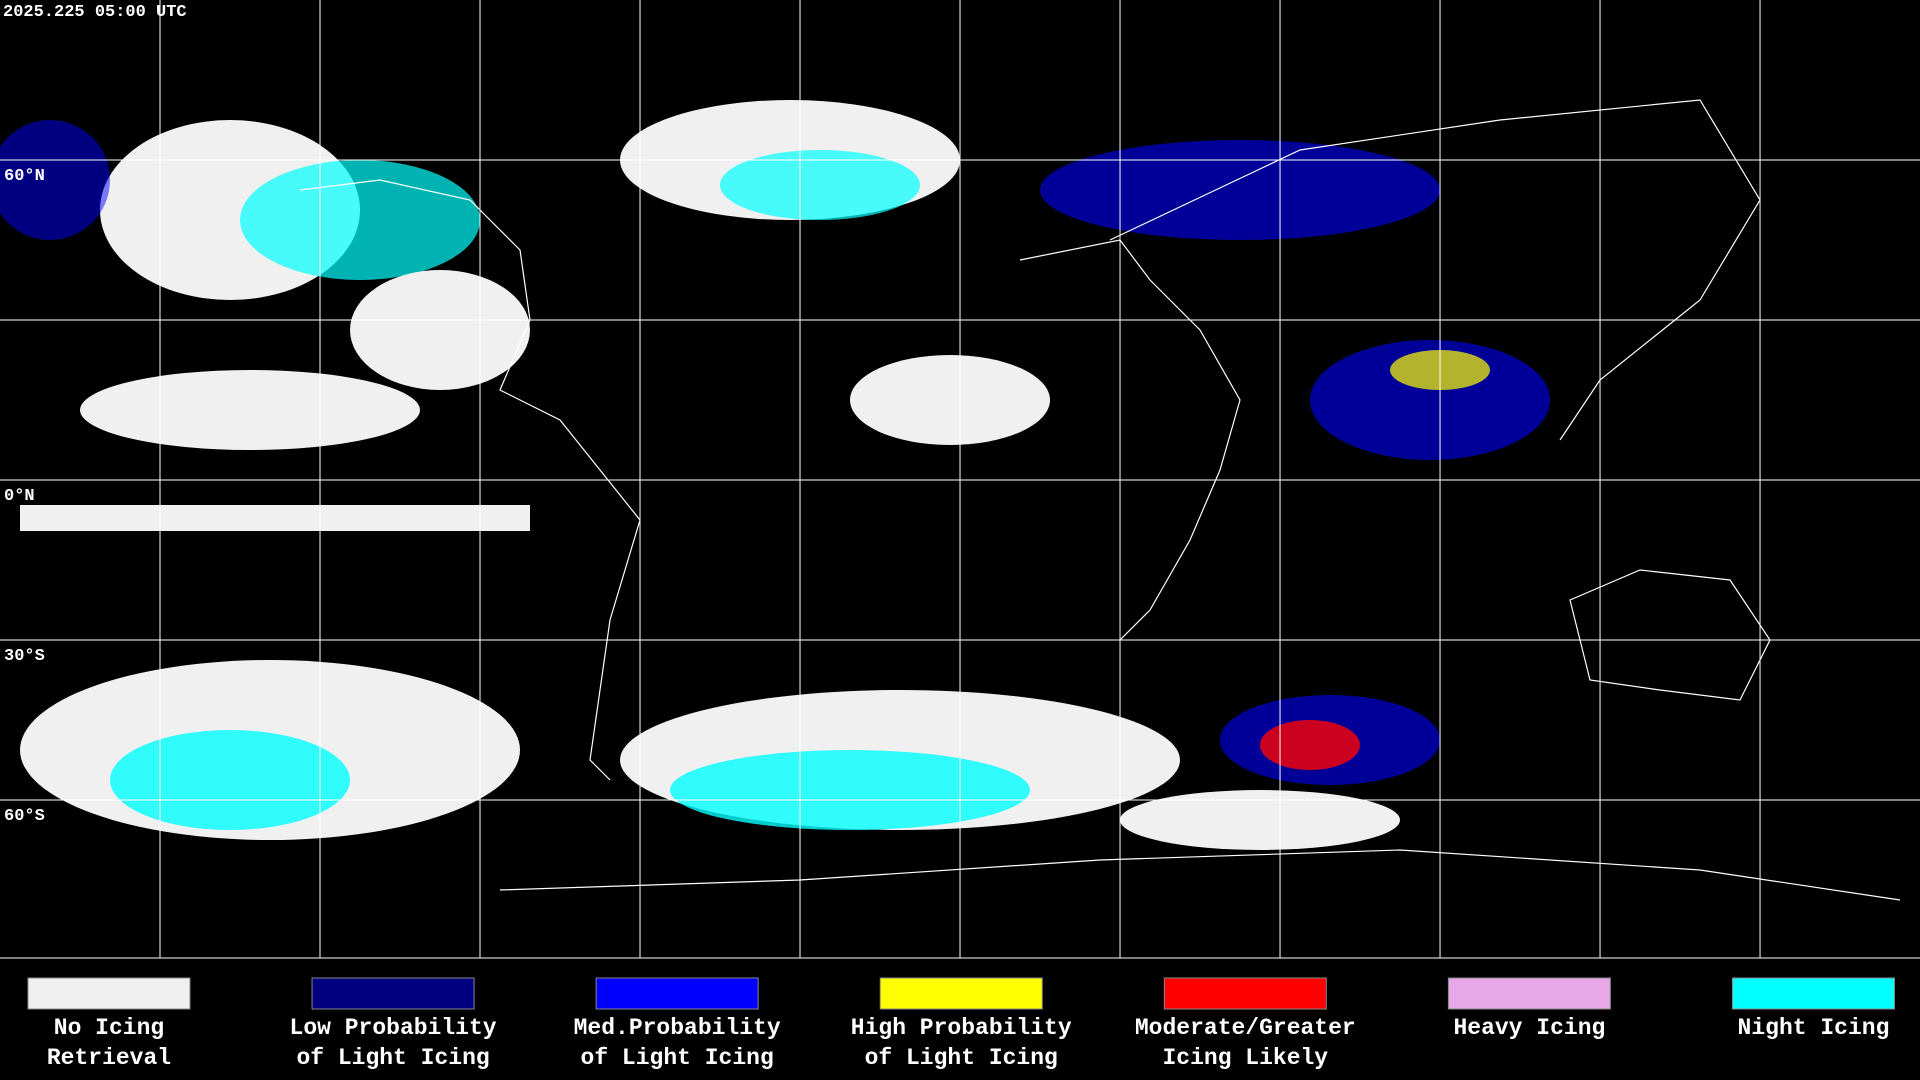  Describe the element at coordinates (1245, 1028) in the screenshot. I see `legend-label: Moderate/Greater` at that location.